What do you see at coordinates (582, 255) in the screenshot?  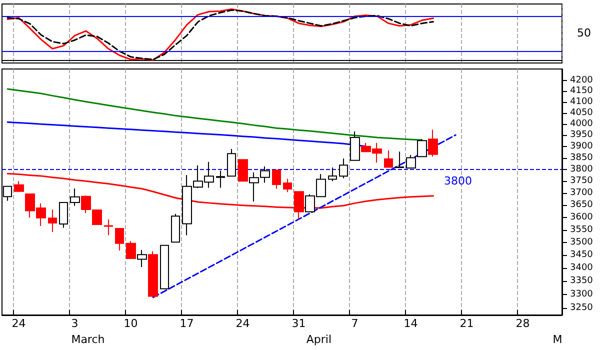 I see `y-tick-label: 3450` at bounding box center [582, 255].